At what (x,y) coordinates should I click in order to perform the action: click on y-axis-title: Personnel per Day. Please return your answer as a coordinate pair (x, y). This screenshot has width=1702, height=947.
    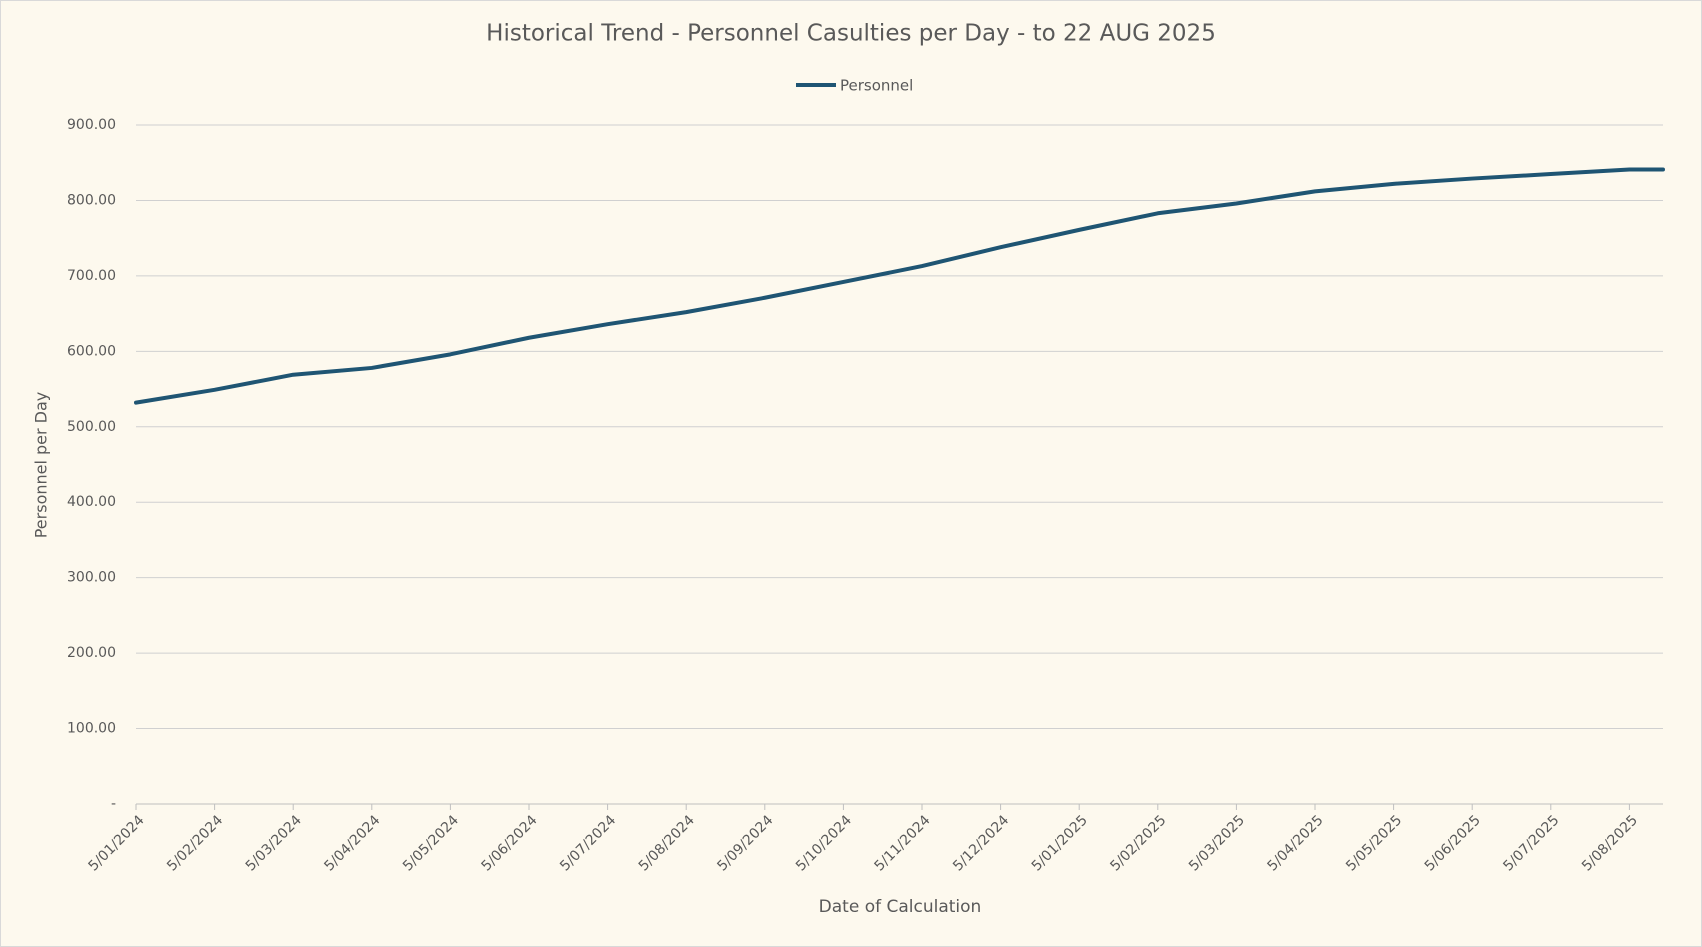
    Looking at the image, I should click on (41, 465).